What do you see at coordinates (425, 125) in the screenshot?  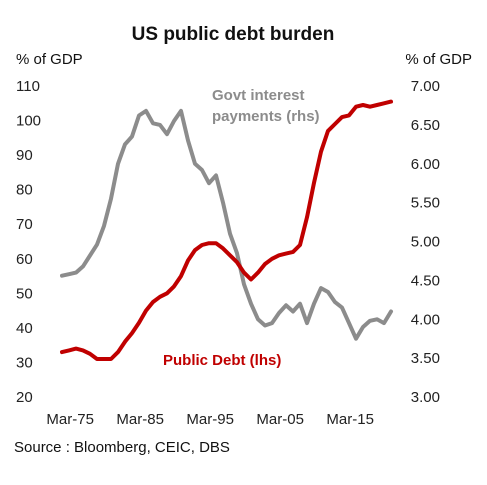 I see `right-tick-label: 6.50` at bounding box center [425, 125].